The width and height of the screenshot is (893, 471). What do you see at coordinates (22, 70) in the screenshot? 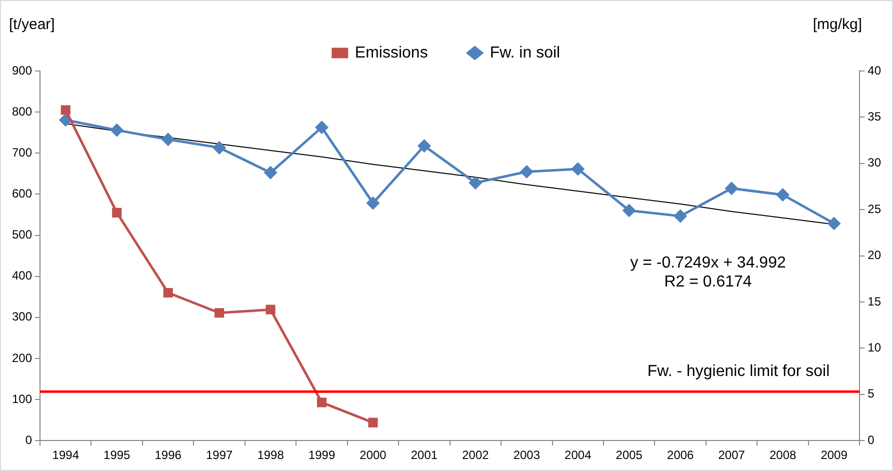
I see `y-tick-label: 900` at bounding box center [22, 70].